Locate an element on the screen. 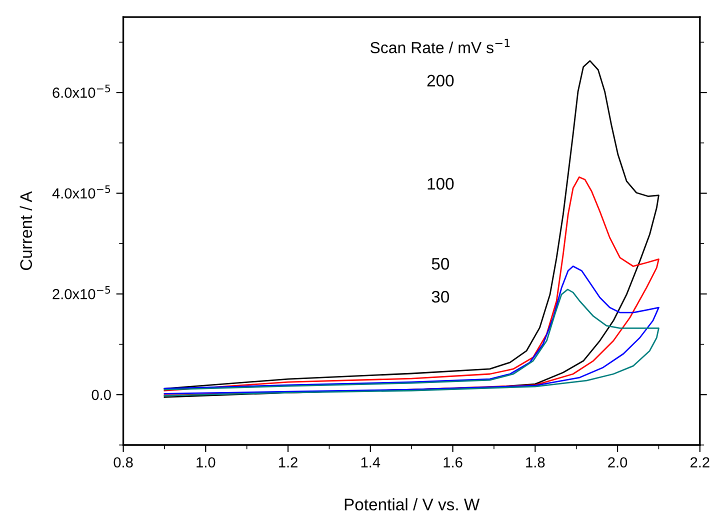 Image resolution: width=711 pixels, height=516 pixels. x-tick-label: 2.2 is located at coordinates (700, 462).